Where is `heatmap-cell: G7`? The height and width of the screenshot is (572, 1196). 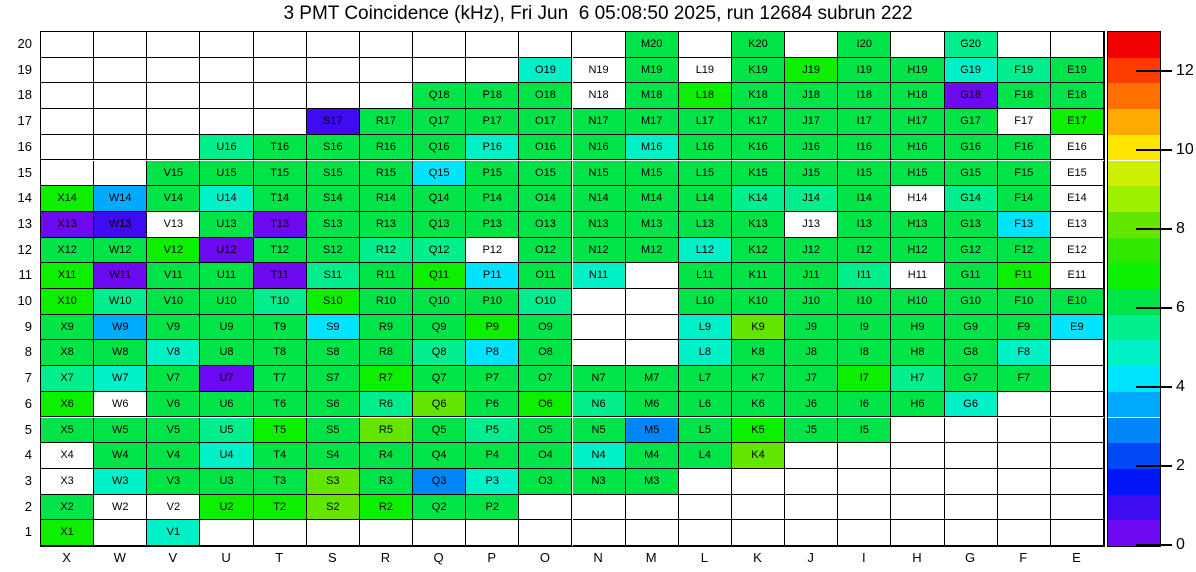 heatmap-cell: G7 is located at coordinates (971, 379).